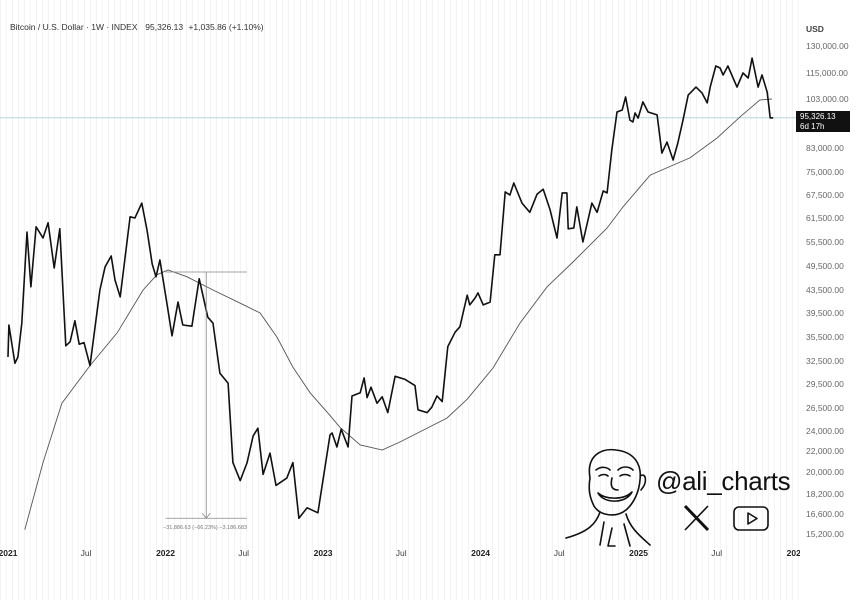  What do you see at coordinates (638, 553) in the screenshot?
I see `x-tick-label: 2025` at bounding box center [638, 553].